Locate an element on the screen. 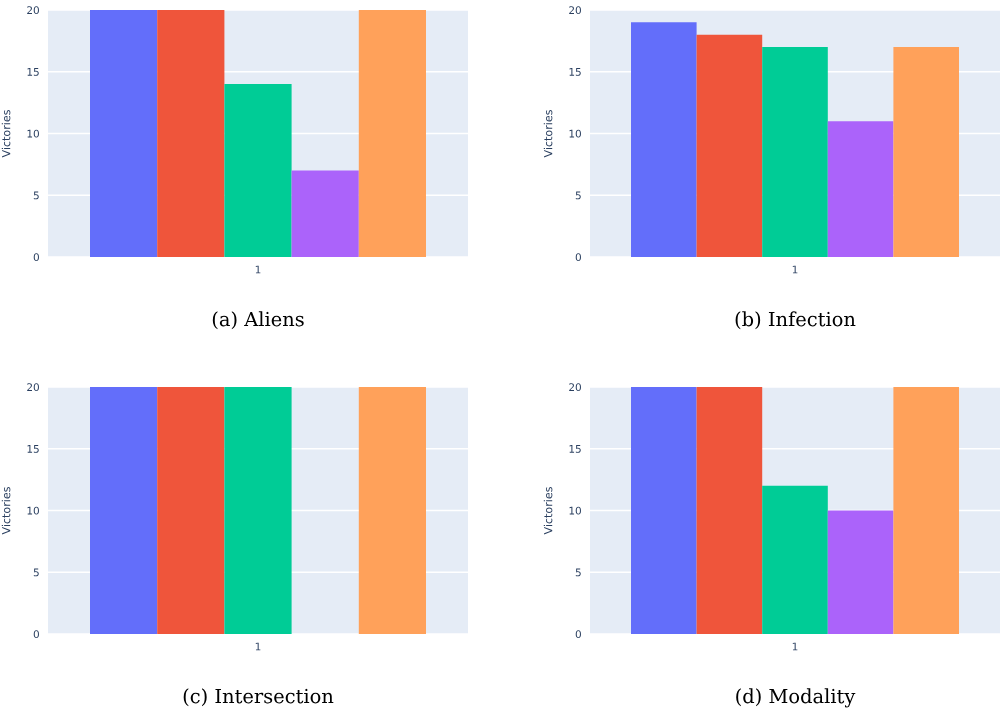 The height and width of the screenshot is (709, 1004). text: (c) Intersection is located at coordinates (258, 697).